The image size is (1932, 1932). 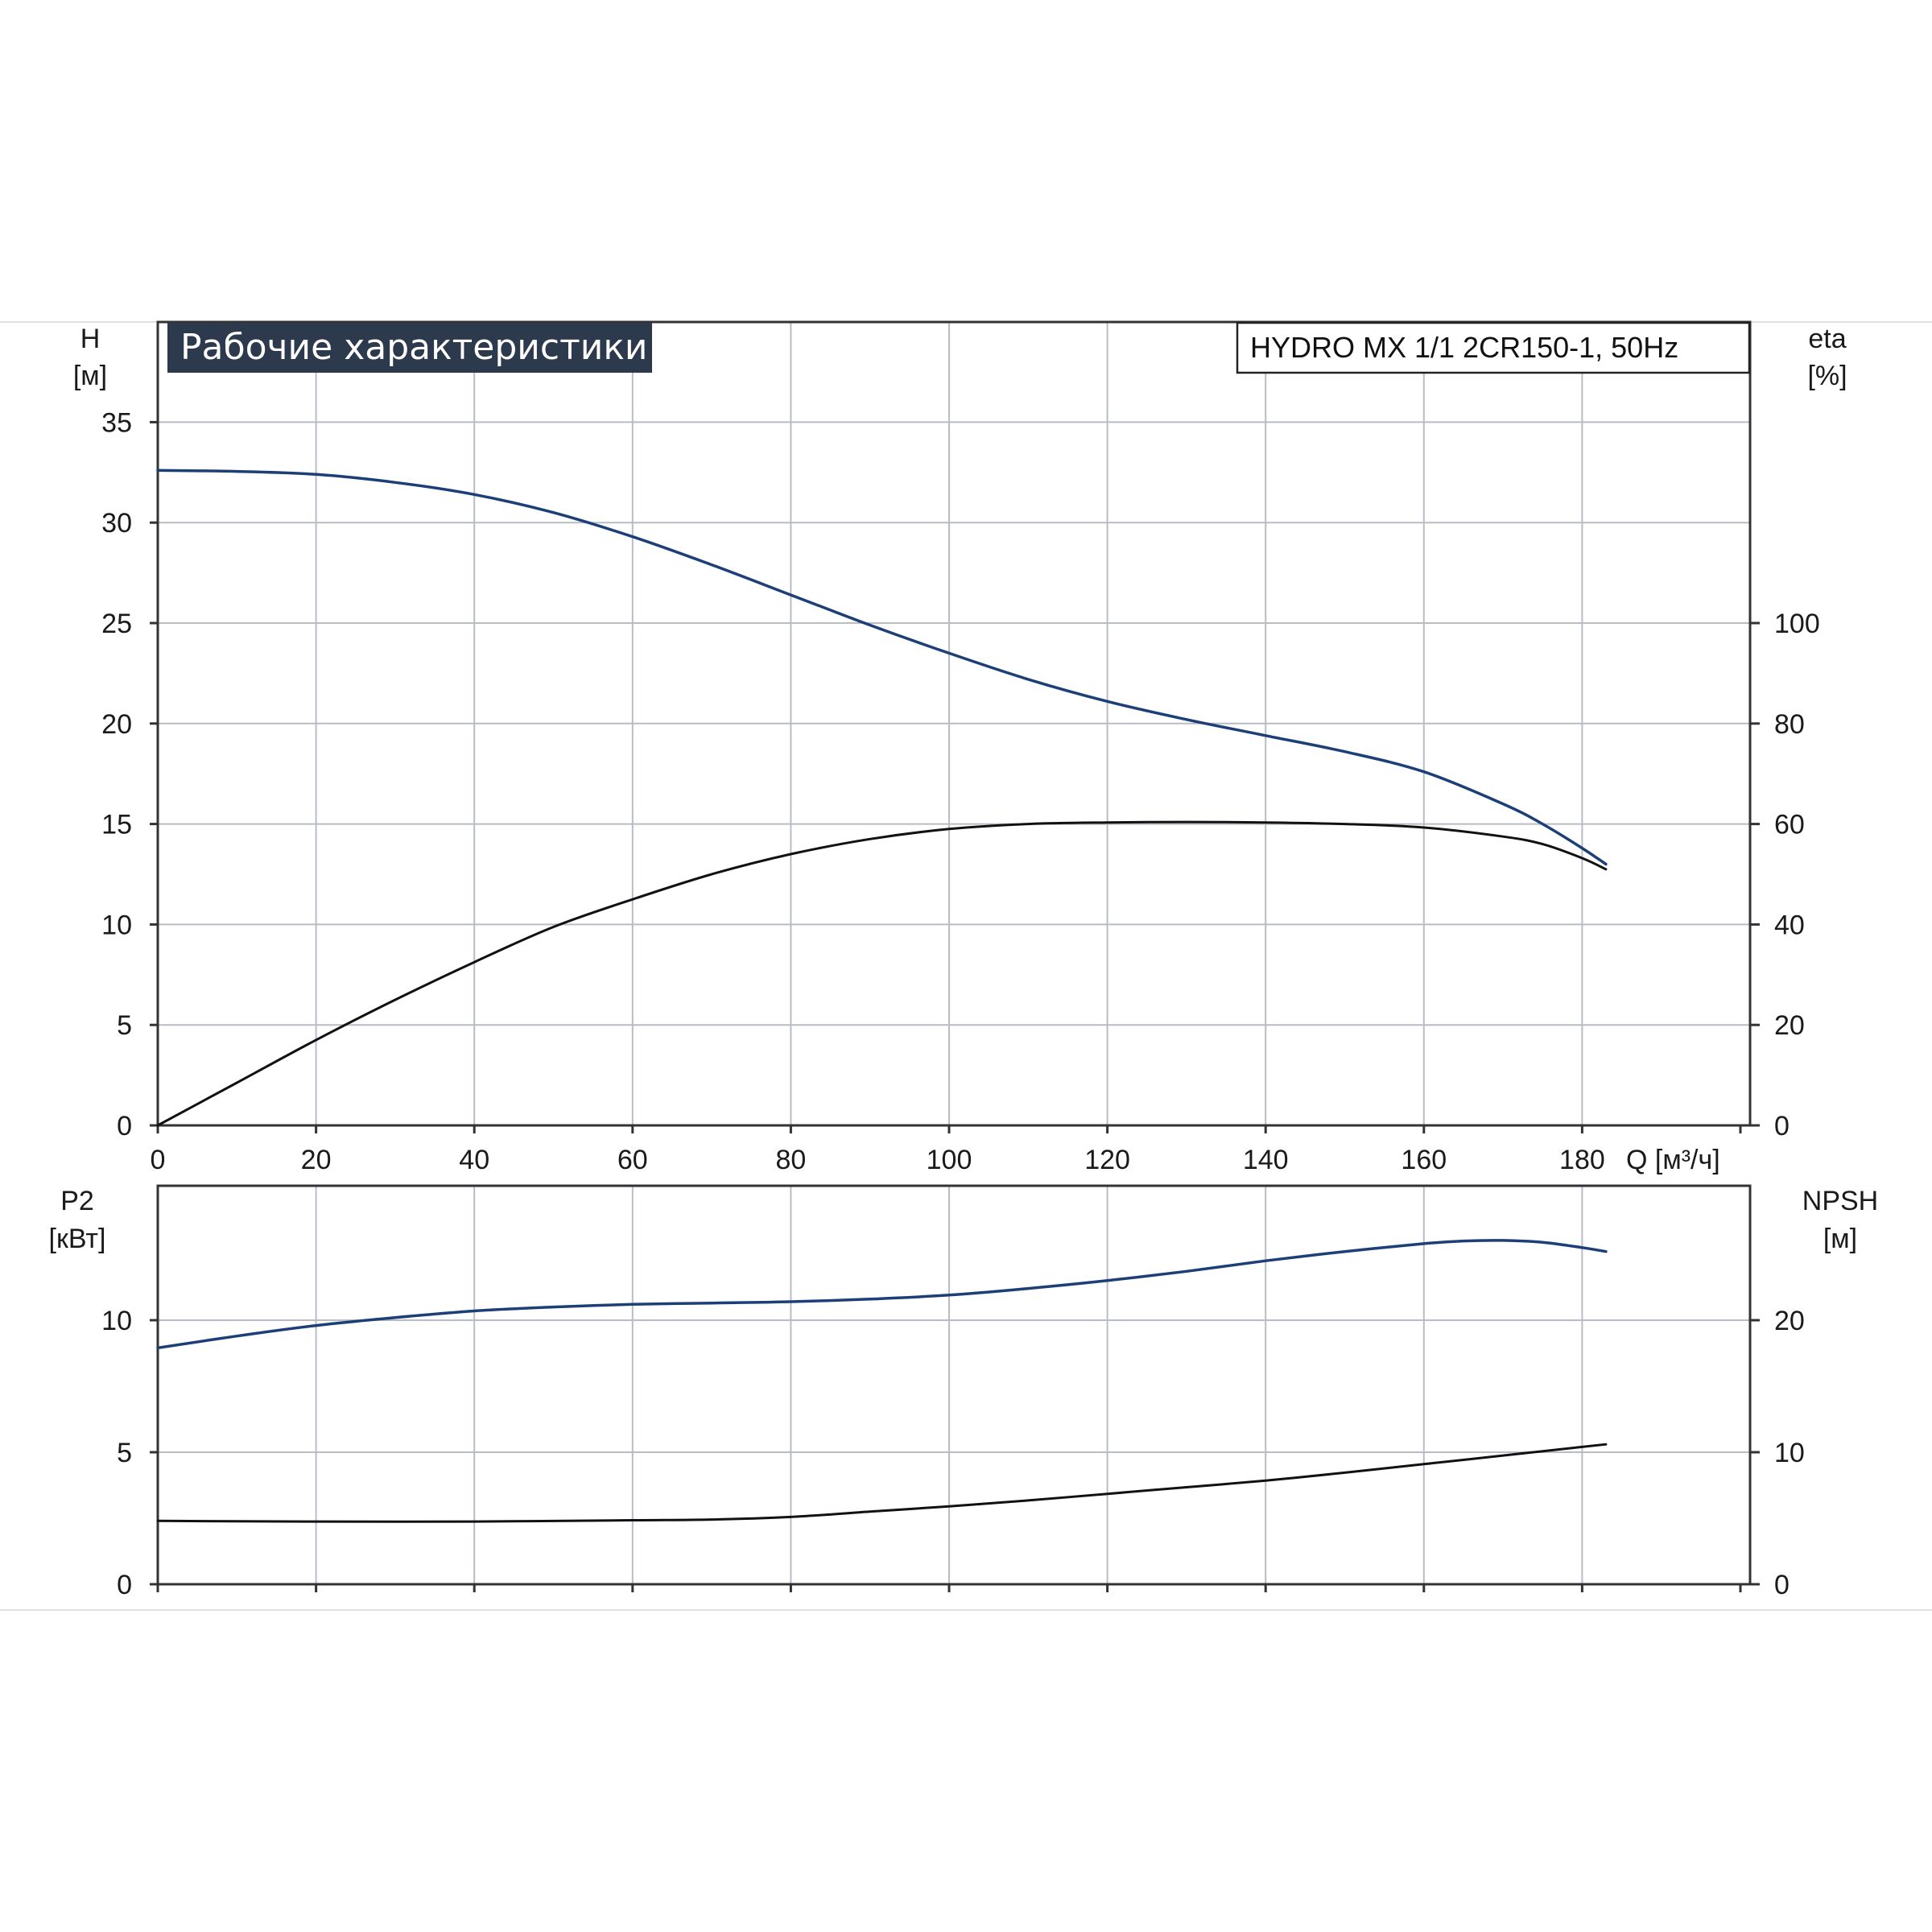 What do you see at coordinates (77, 1239) in the screenshot?
I see `p2-axis-unit: [кВт]` at bounding box center [77, 1239].